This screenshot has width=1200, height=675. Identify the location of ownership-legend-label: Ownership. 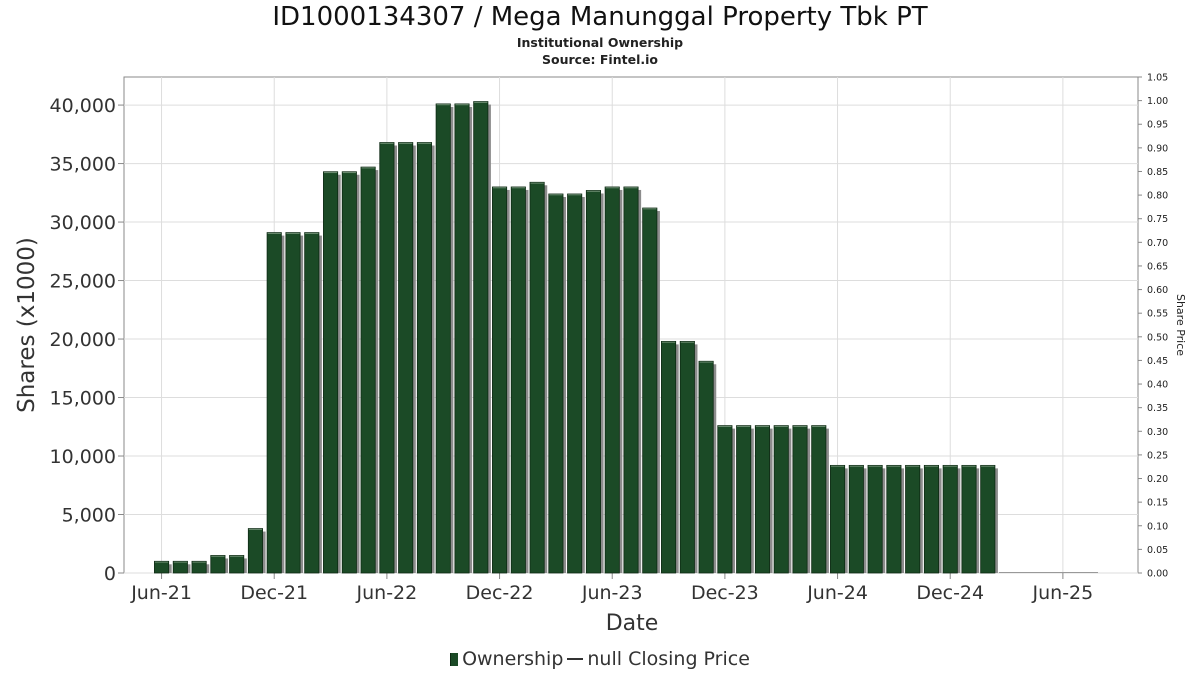
(513, 659).